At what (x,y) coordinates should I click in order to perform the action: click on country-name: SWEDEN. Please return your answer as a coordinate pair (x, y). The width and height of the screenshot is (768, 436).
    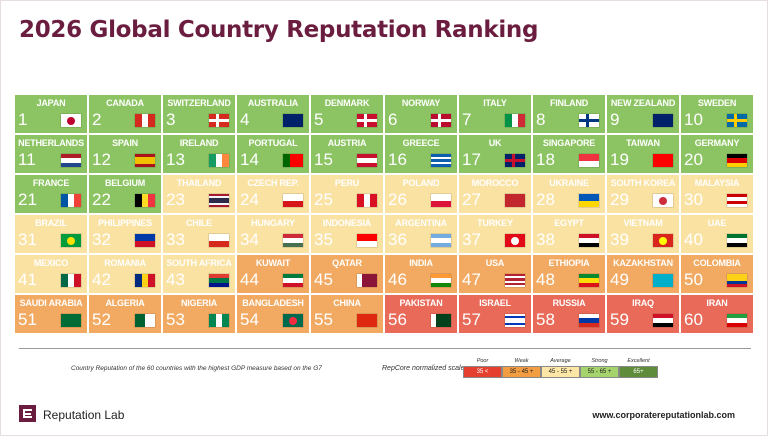
    Looking at the image, I should click on (717, 103).